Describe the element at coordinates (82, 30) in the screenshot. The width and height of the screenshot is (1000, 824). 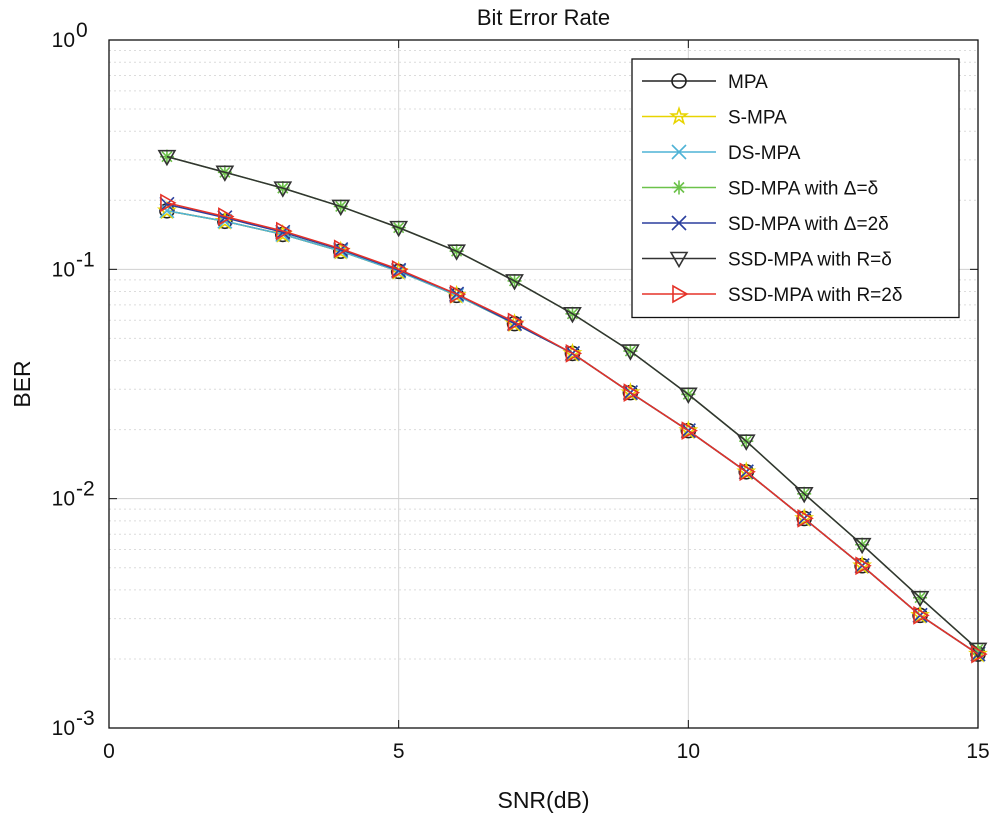
I see `y-tick-exponent: 0` at that location.